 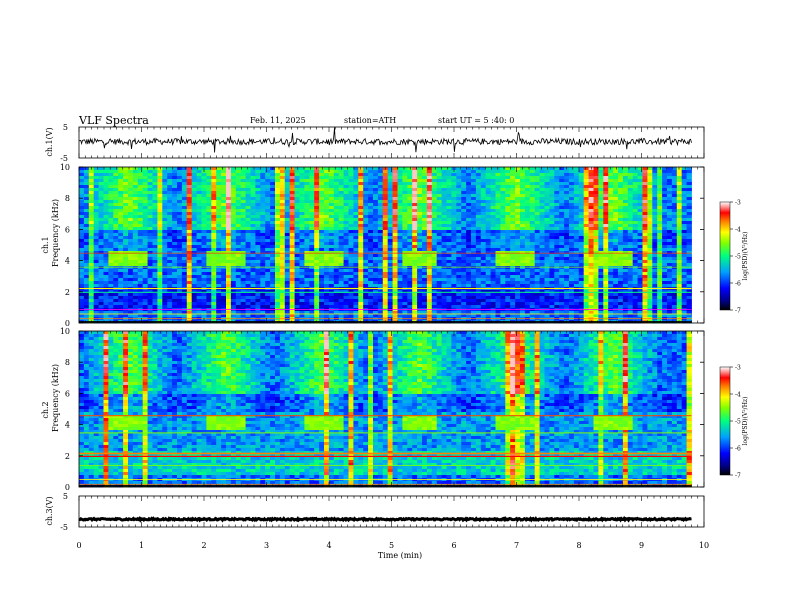 I want to click on colorbar-ch1: -3 -4 -5 -6 -7 log(PSD)(V²/Hz), so click(x=734, y=257).